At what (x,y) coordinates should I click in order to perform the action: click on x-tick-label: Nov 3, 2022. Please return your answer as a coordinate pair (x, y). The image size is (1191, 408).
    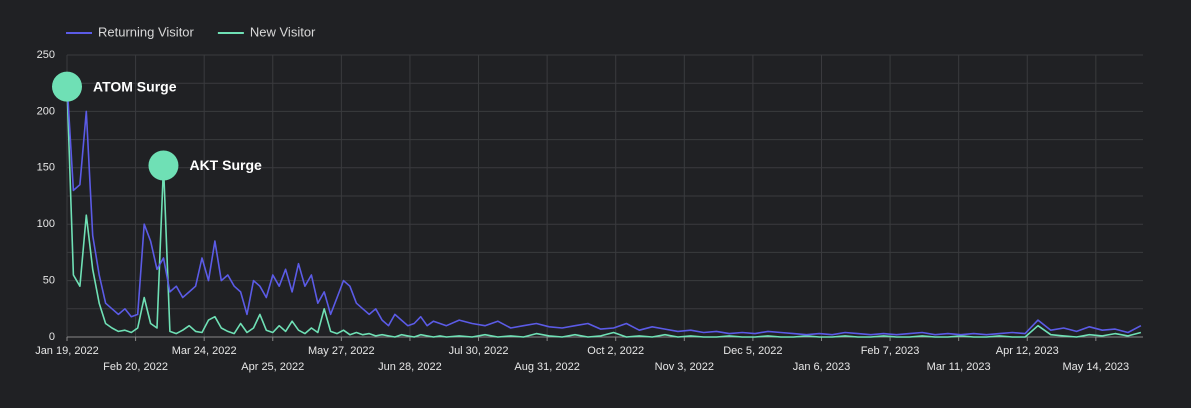
    Looking at the image, I should click on (684, 367).